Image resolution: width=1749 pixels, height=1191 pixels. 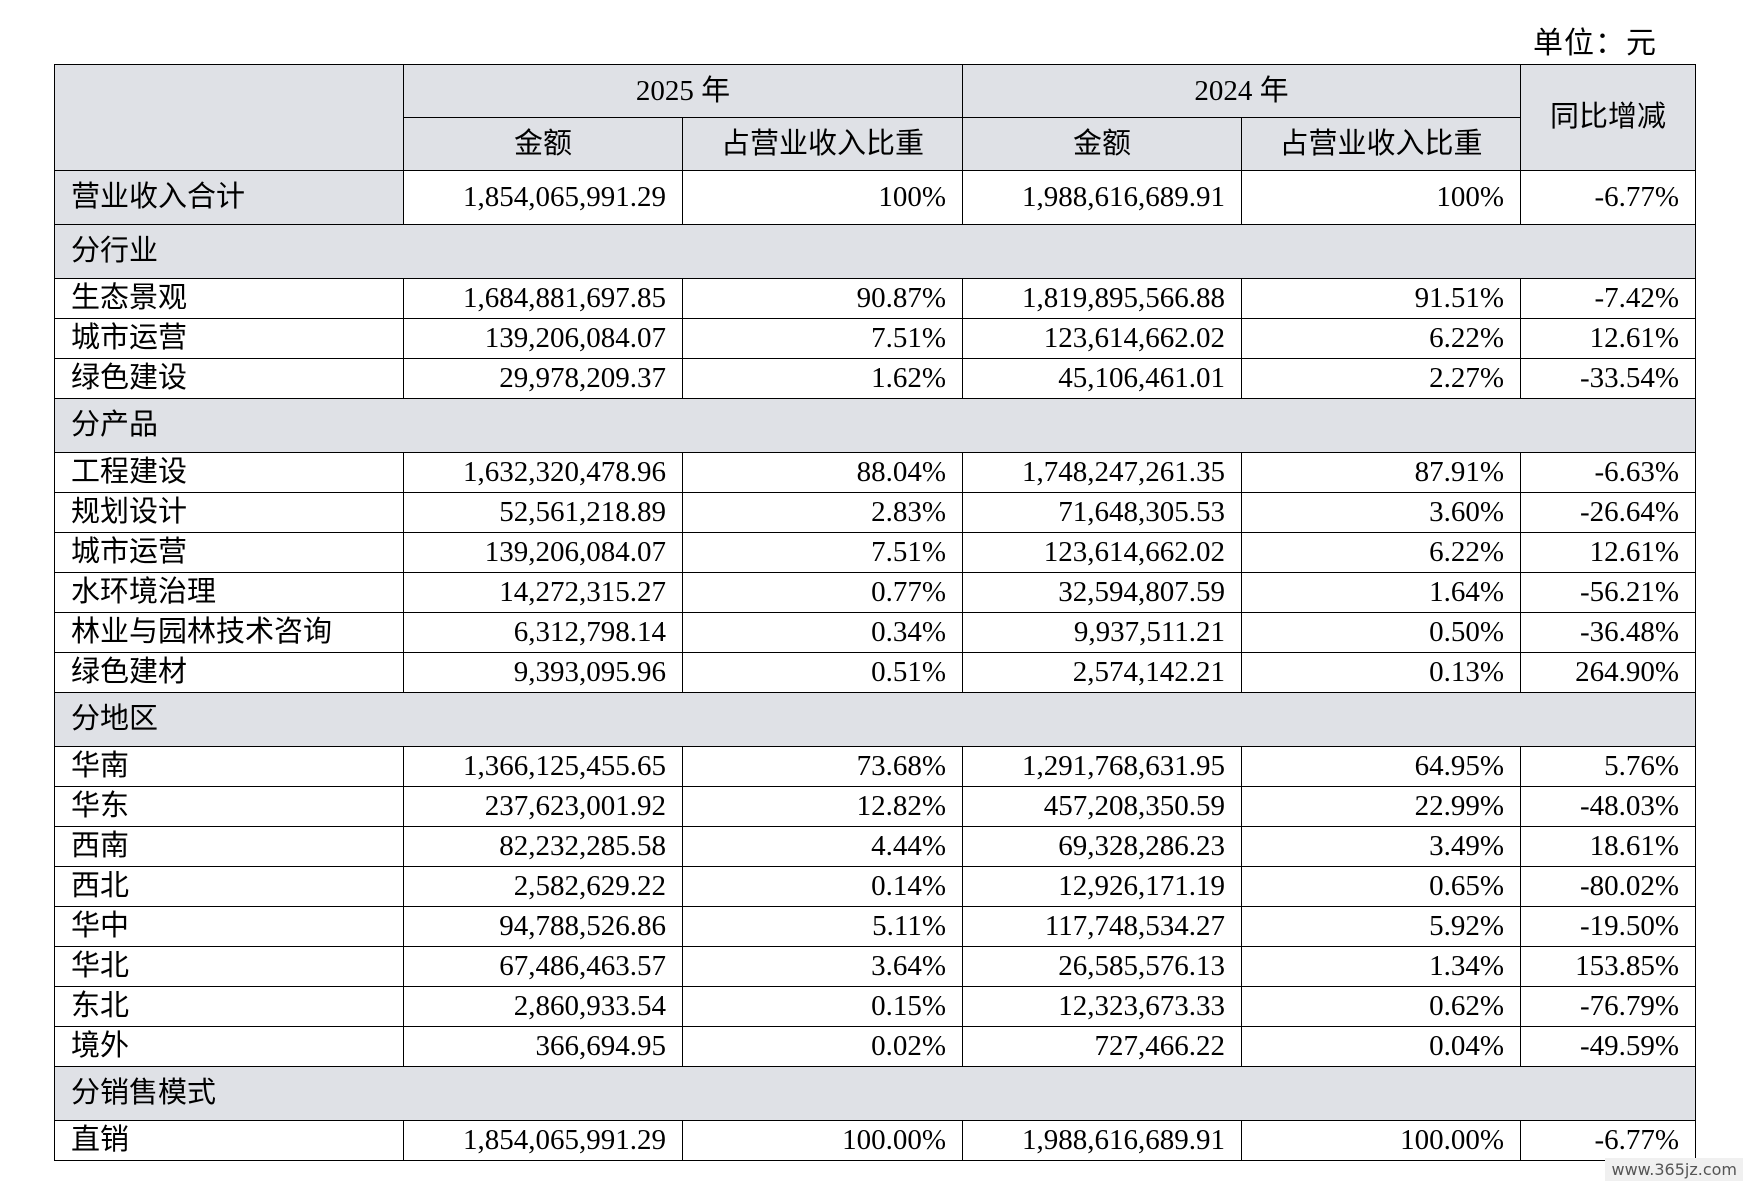 I want to click on header-row-years: 2025 年 2024 年 同比增减, so click(x=875, y=117).